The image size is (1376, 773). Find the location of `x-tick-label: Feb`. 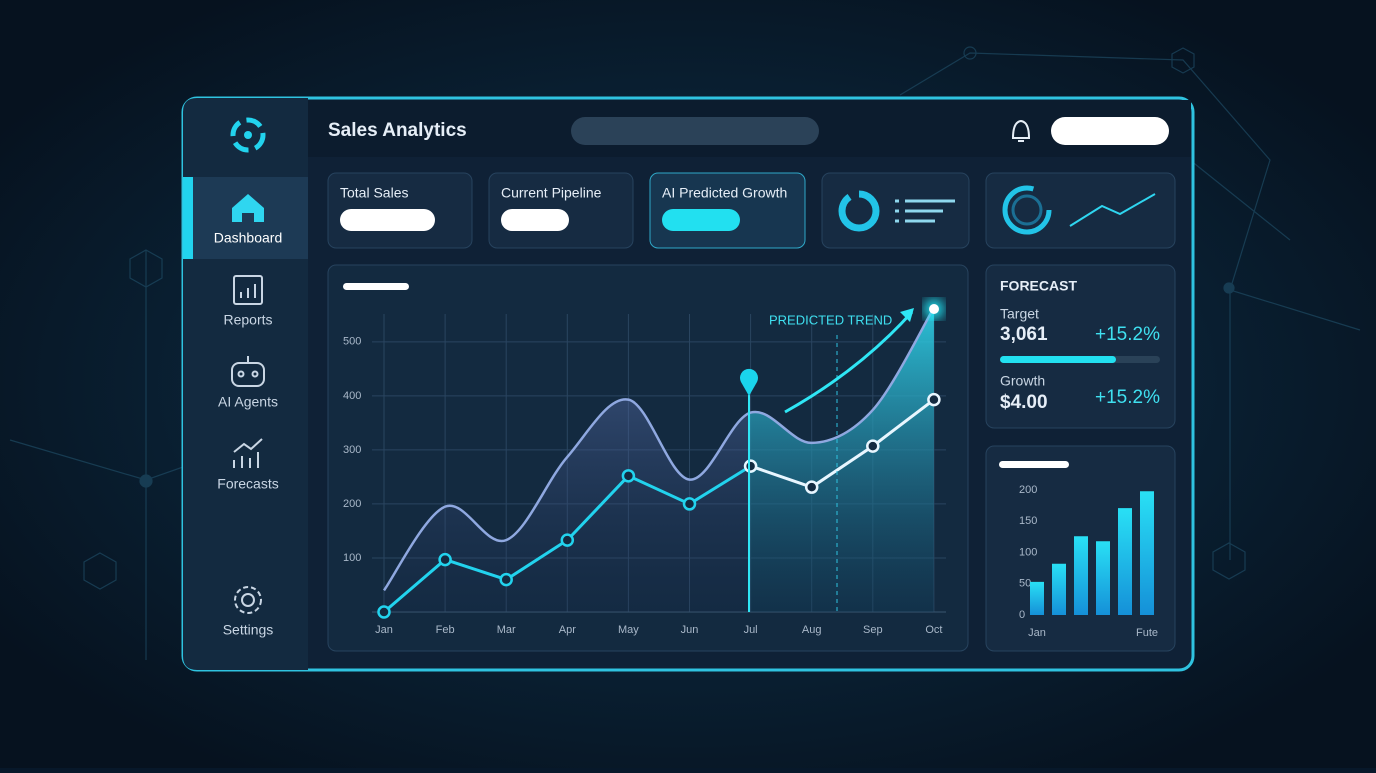

x-tick-label: Feb is located at coordinates (445, 630).